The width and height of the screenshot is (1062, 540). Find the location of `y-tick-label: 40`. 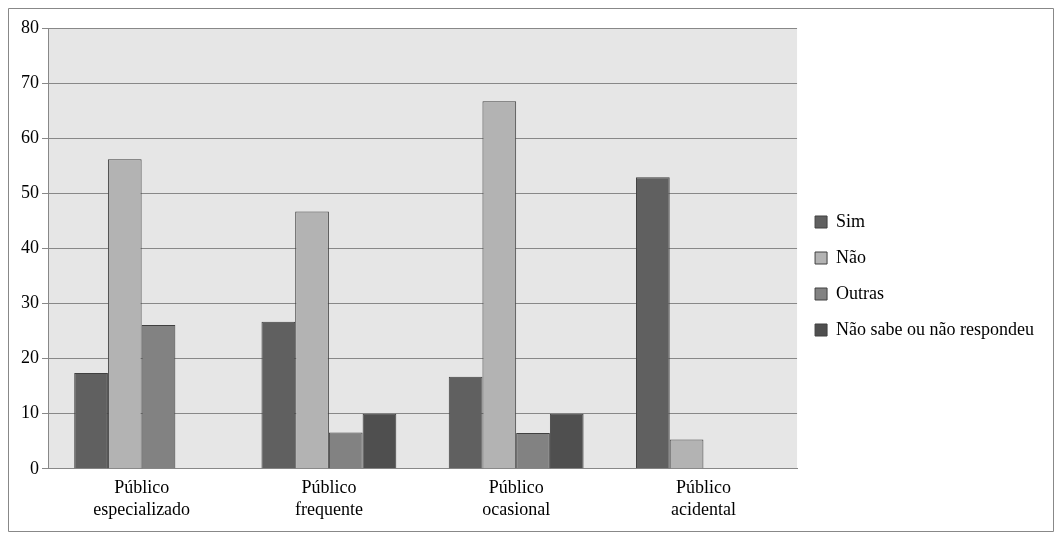

y-tick-label: 40 is located at coordinates (30, 247).